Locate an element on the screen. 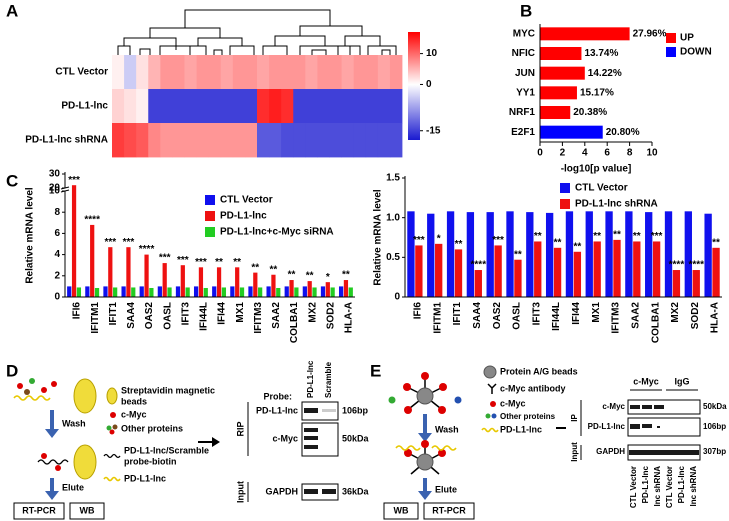 The height and width of the screenshot is (521, 729). legend-text: PD-L1-lnc is located at coordinates (521, 429).